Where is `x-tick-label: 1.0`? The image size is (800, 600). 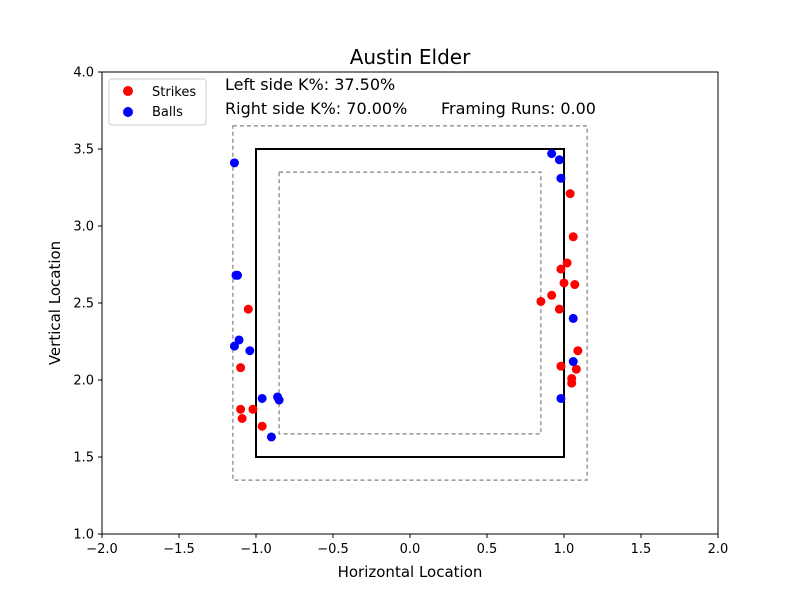 x-tick-label: 1.0 is located at coordinates (564, 549).